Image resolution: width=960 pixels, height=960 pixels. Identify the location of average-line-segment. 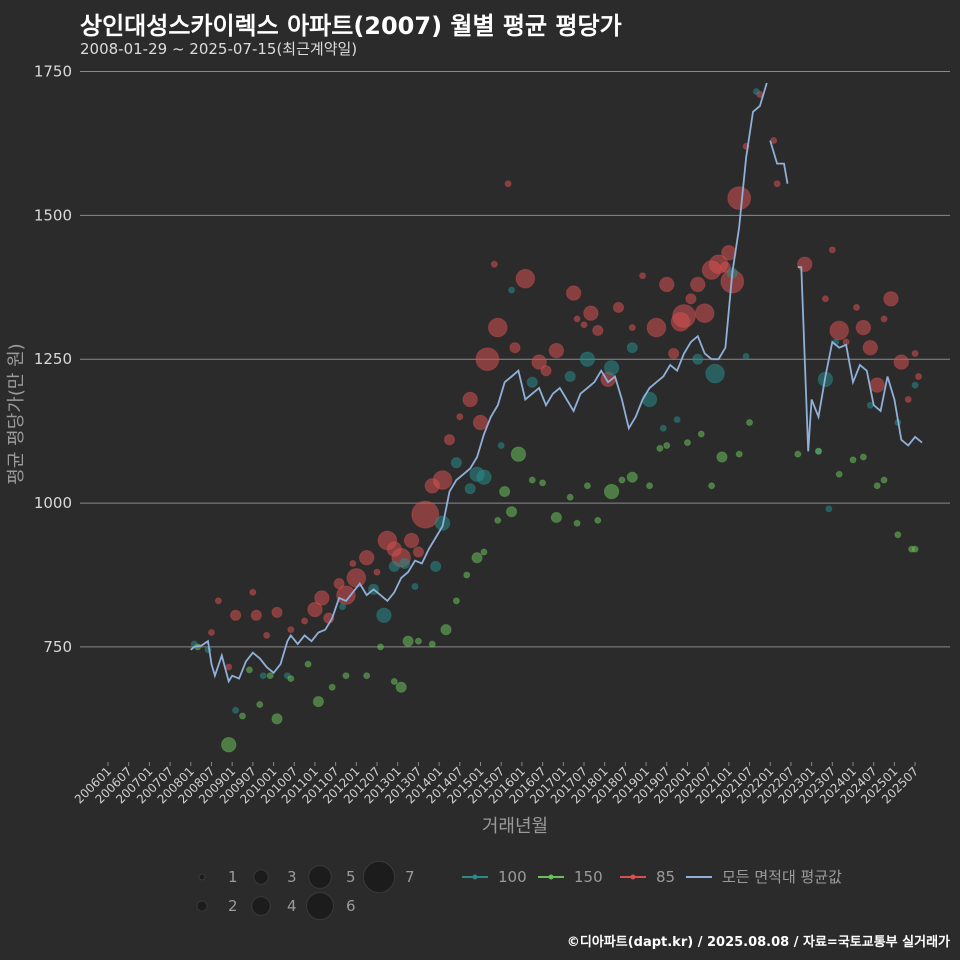
(860, 359).